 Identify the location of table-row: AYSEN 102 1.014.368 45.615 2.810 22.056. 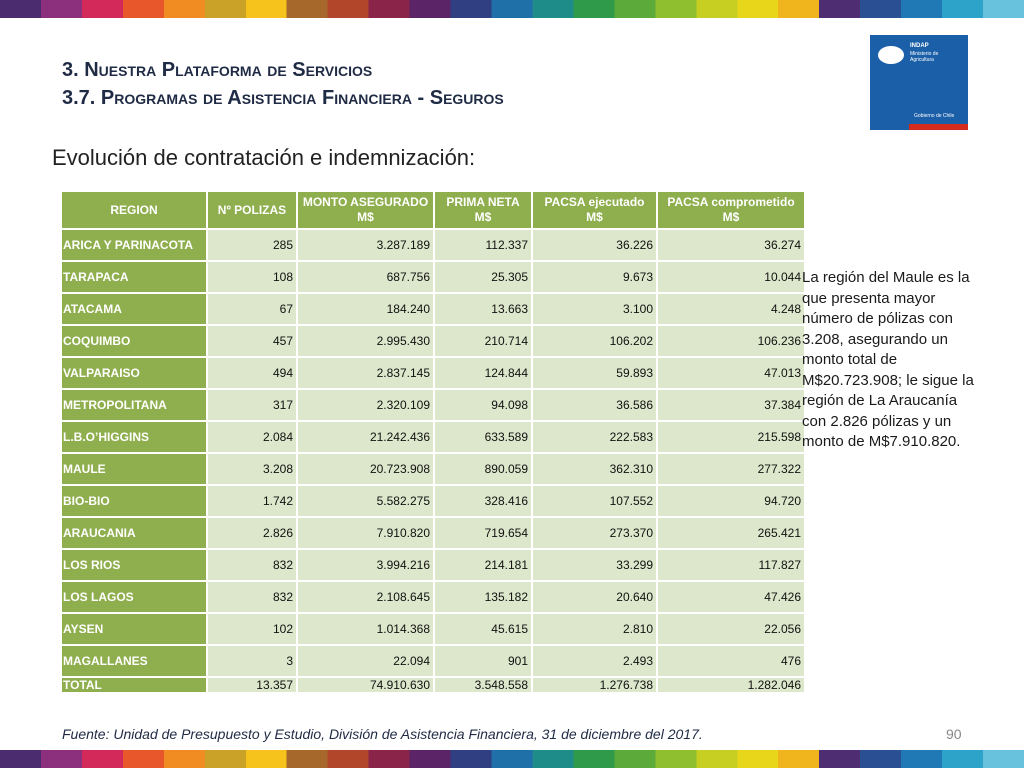
(433, 629).